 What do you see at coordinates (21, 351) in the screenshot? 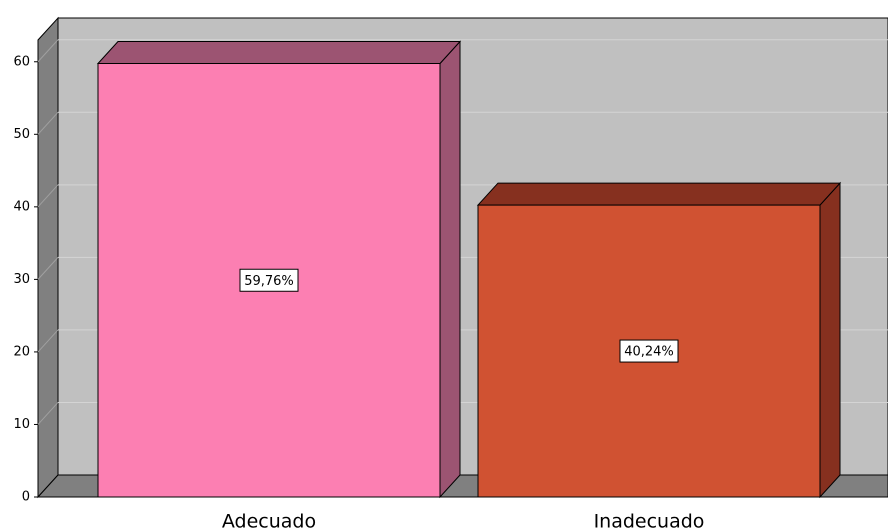
I see `y-tick-label: 20` at bounding box center [21, 351].